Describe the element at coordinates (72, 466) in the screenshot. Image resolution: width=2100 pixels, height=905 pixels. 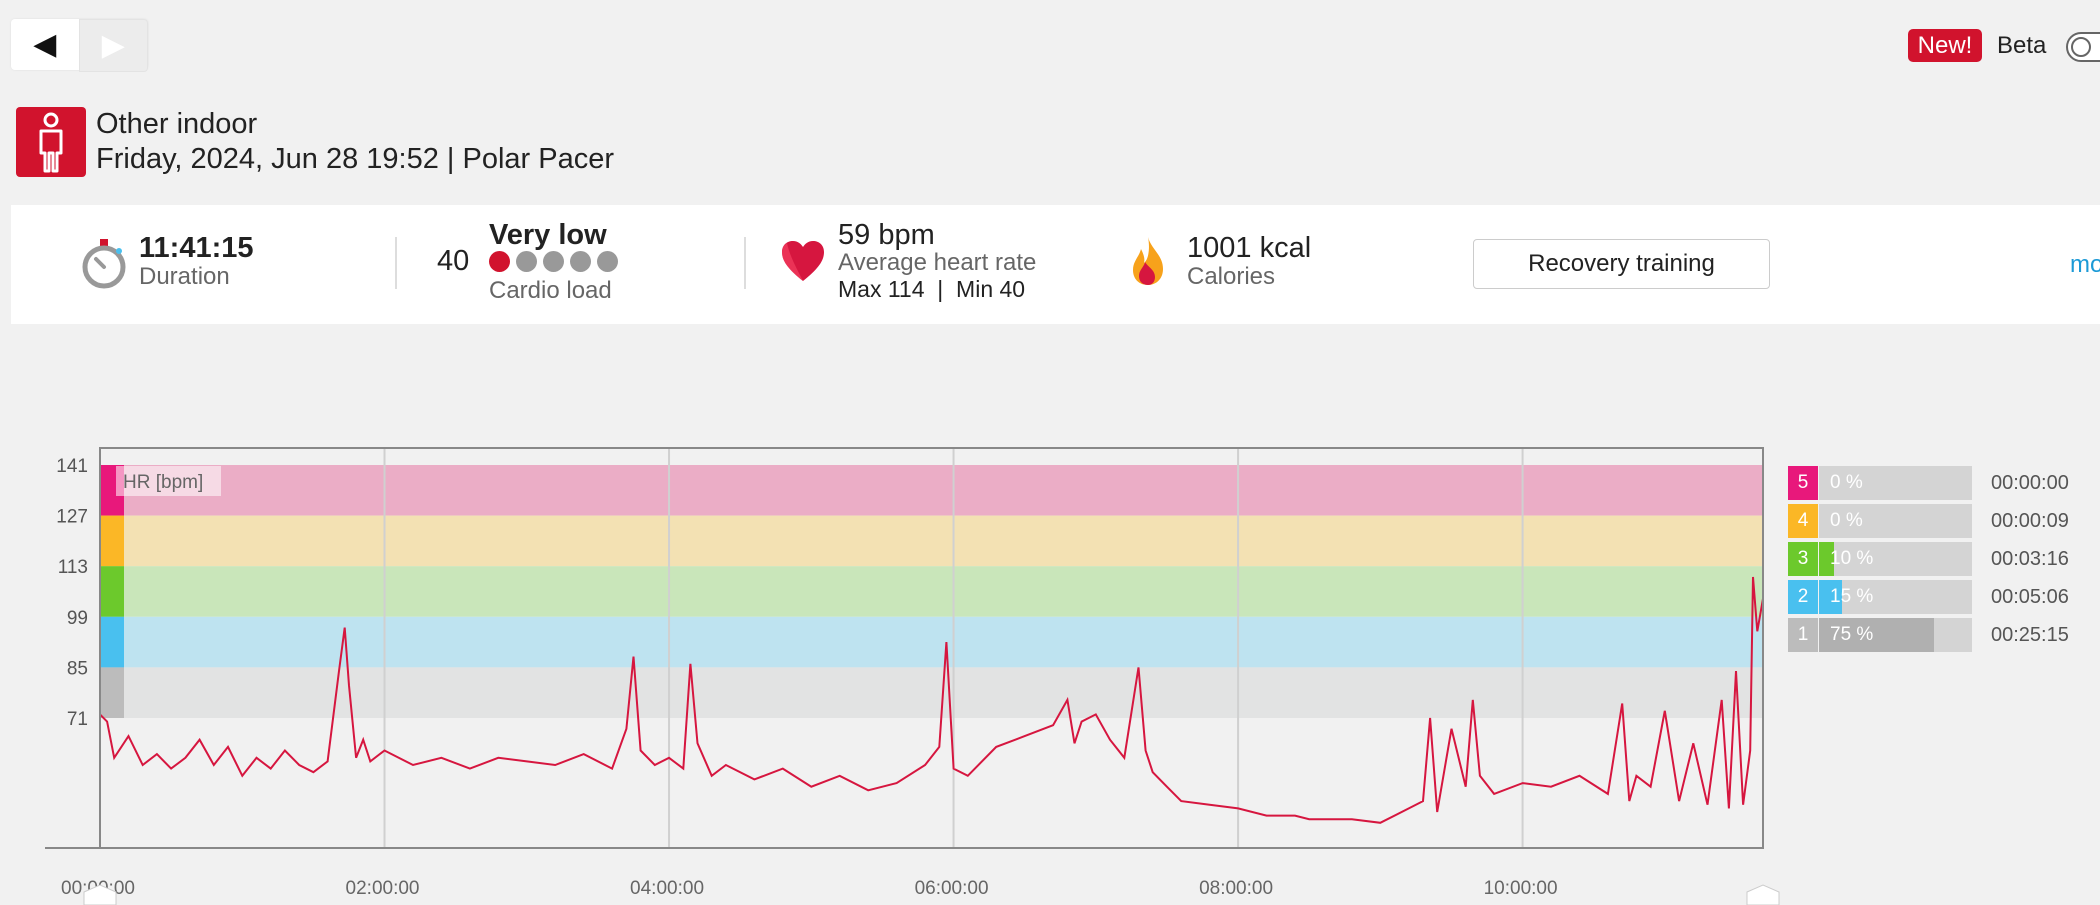
I see `y-tick-label: 141` at that location.